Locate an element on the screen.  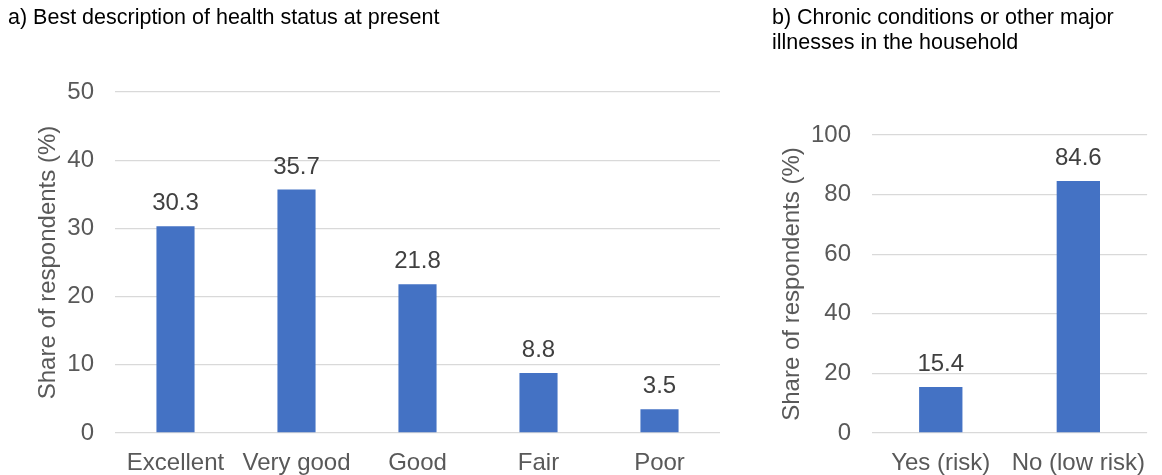
data-label: 30.3 is located at coordinates (175, 202).